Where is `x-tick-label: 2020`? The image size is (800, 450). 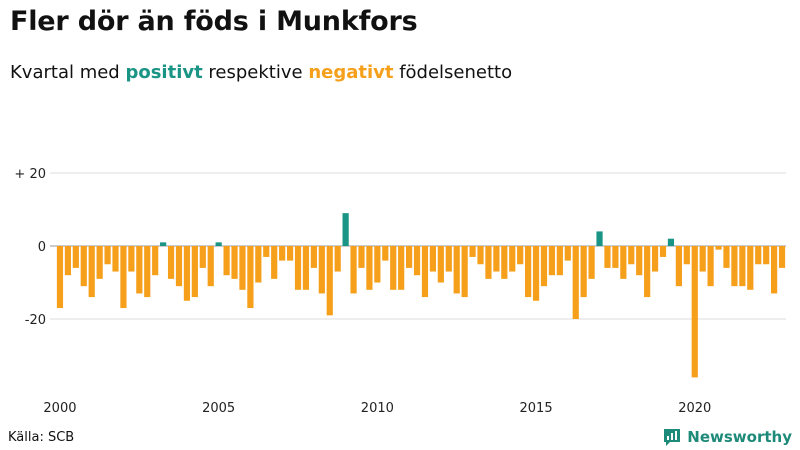
x-tick-label: 2020 is located at coordinates (694, 408).